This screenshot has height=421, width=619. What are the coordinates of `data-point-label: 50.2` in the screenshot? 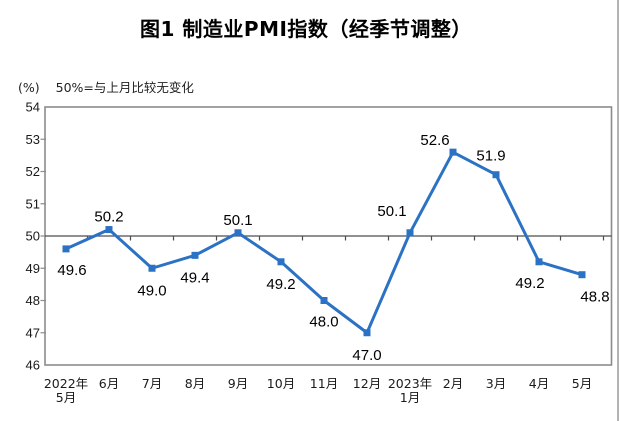 It's located at (108, 217).